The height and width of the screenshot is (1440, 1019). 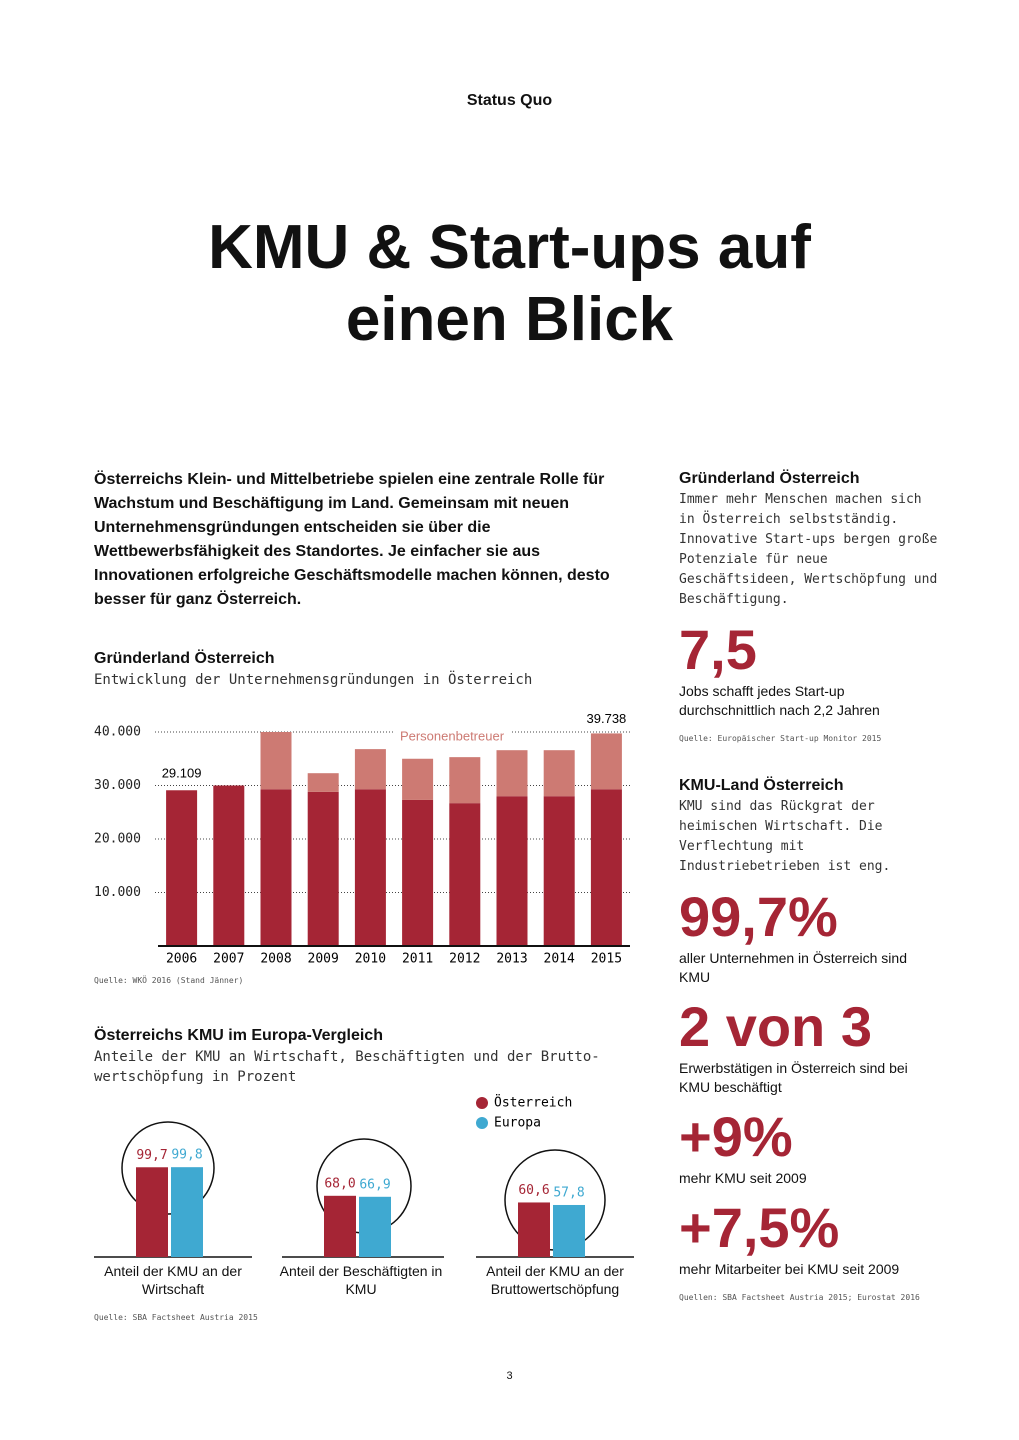 I want to click on header: Status Quo, so click(x=509, y=100).